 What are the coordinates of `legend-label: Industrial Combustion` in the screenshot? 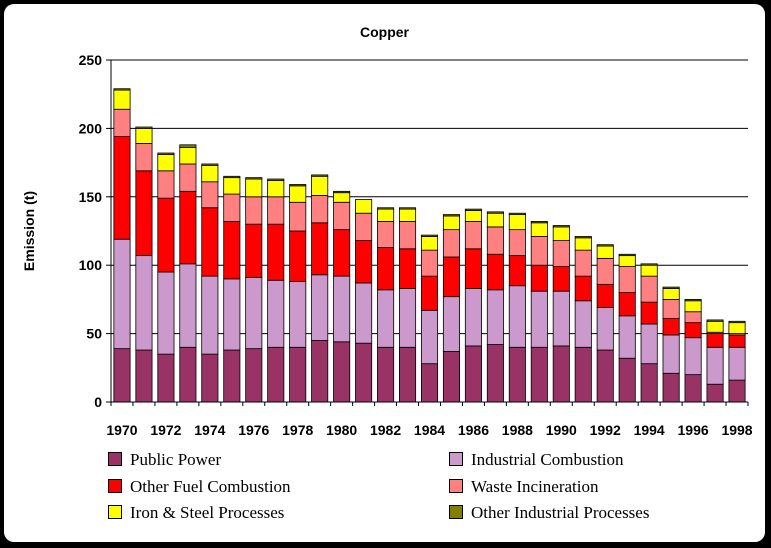 It's located at (547, 459).